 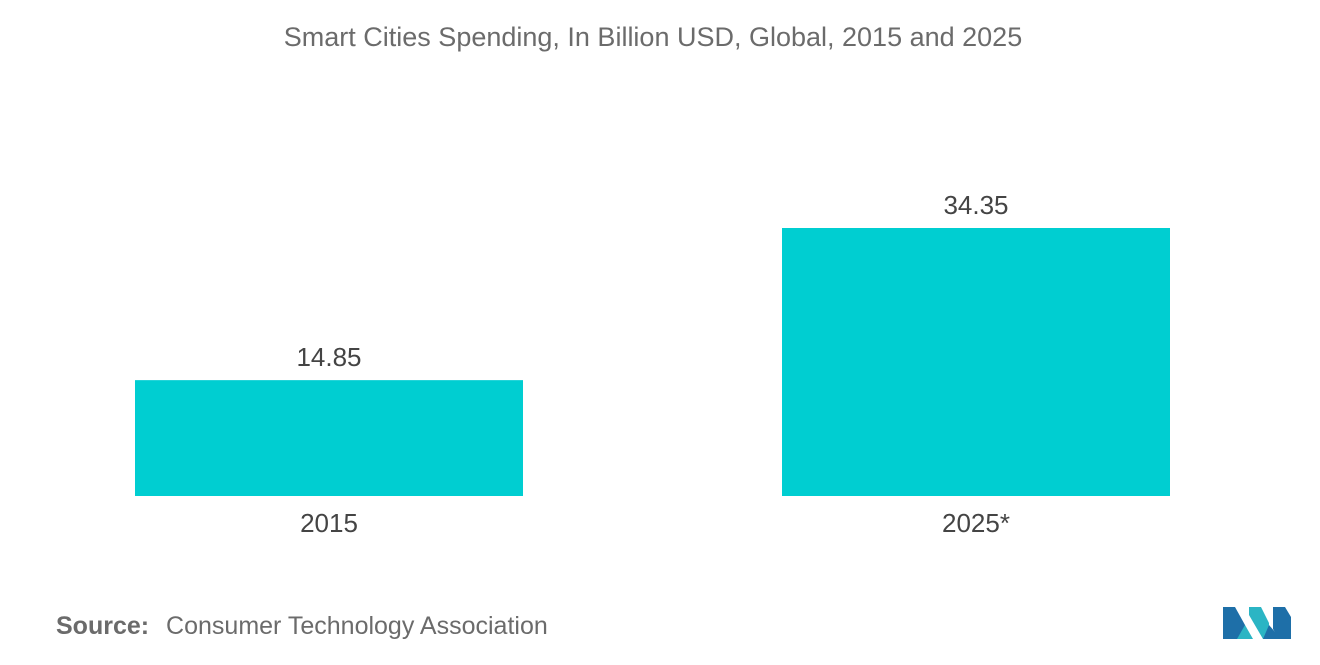 I want to click on data-label-2025*: 34.35, so click(x=975, y=205).